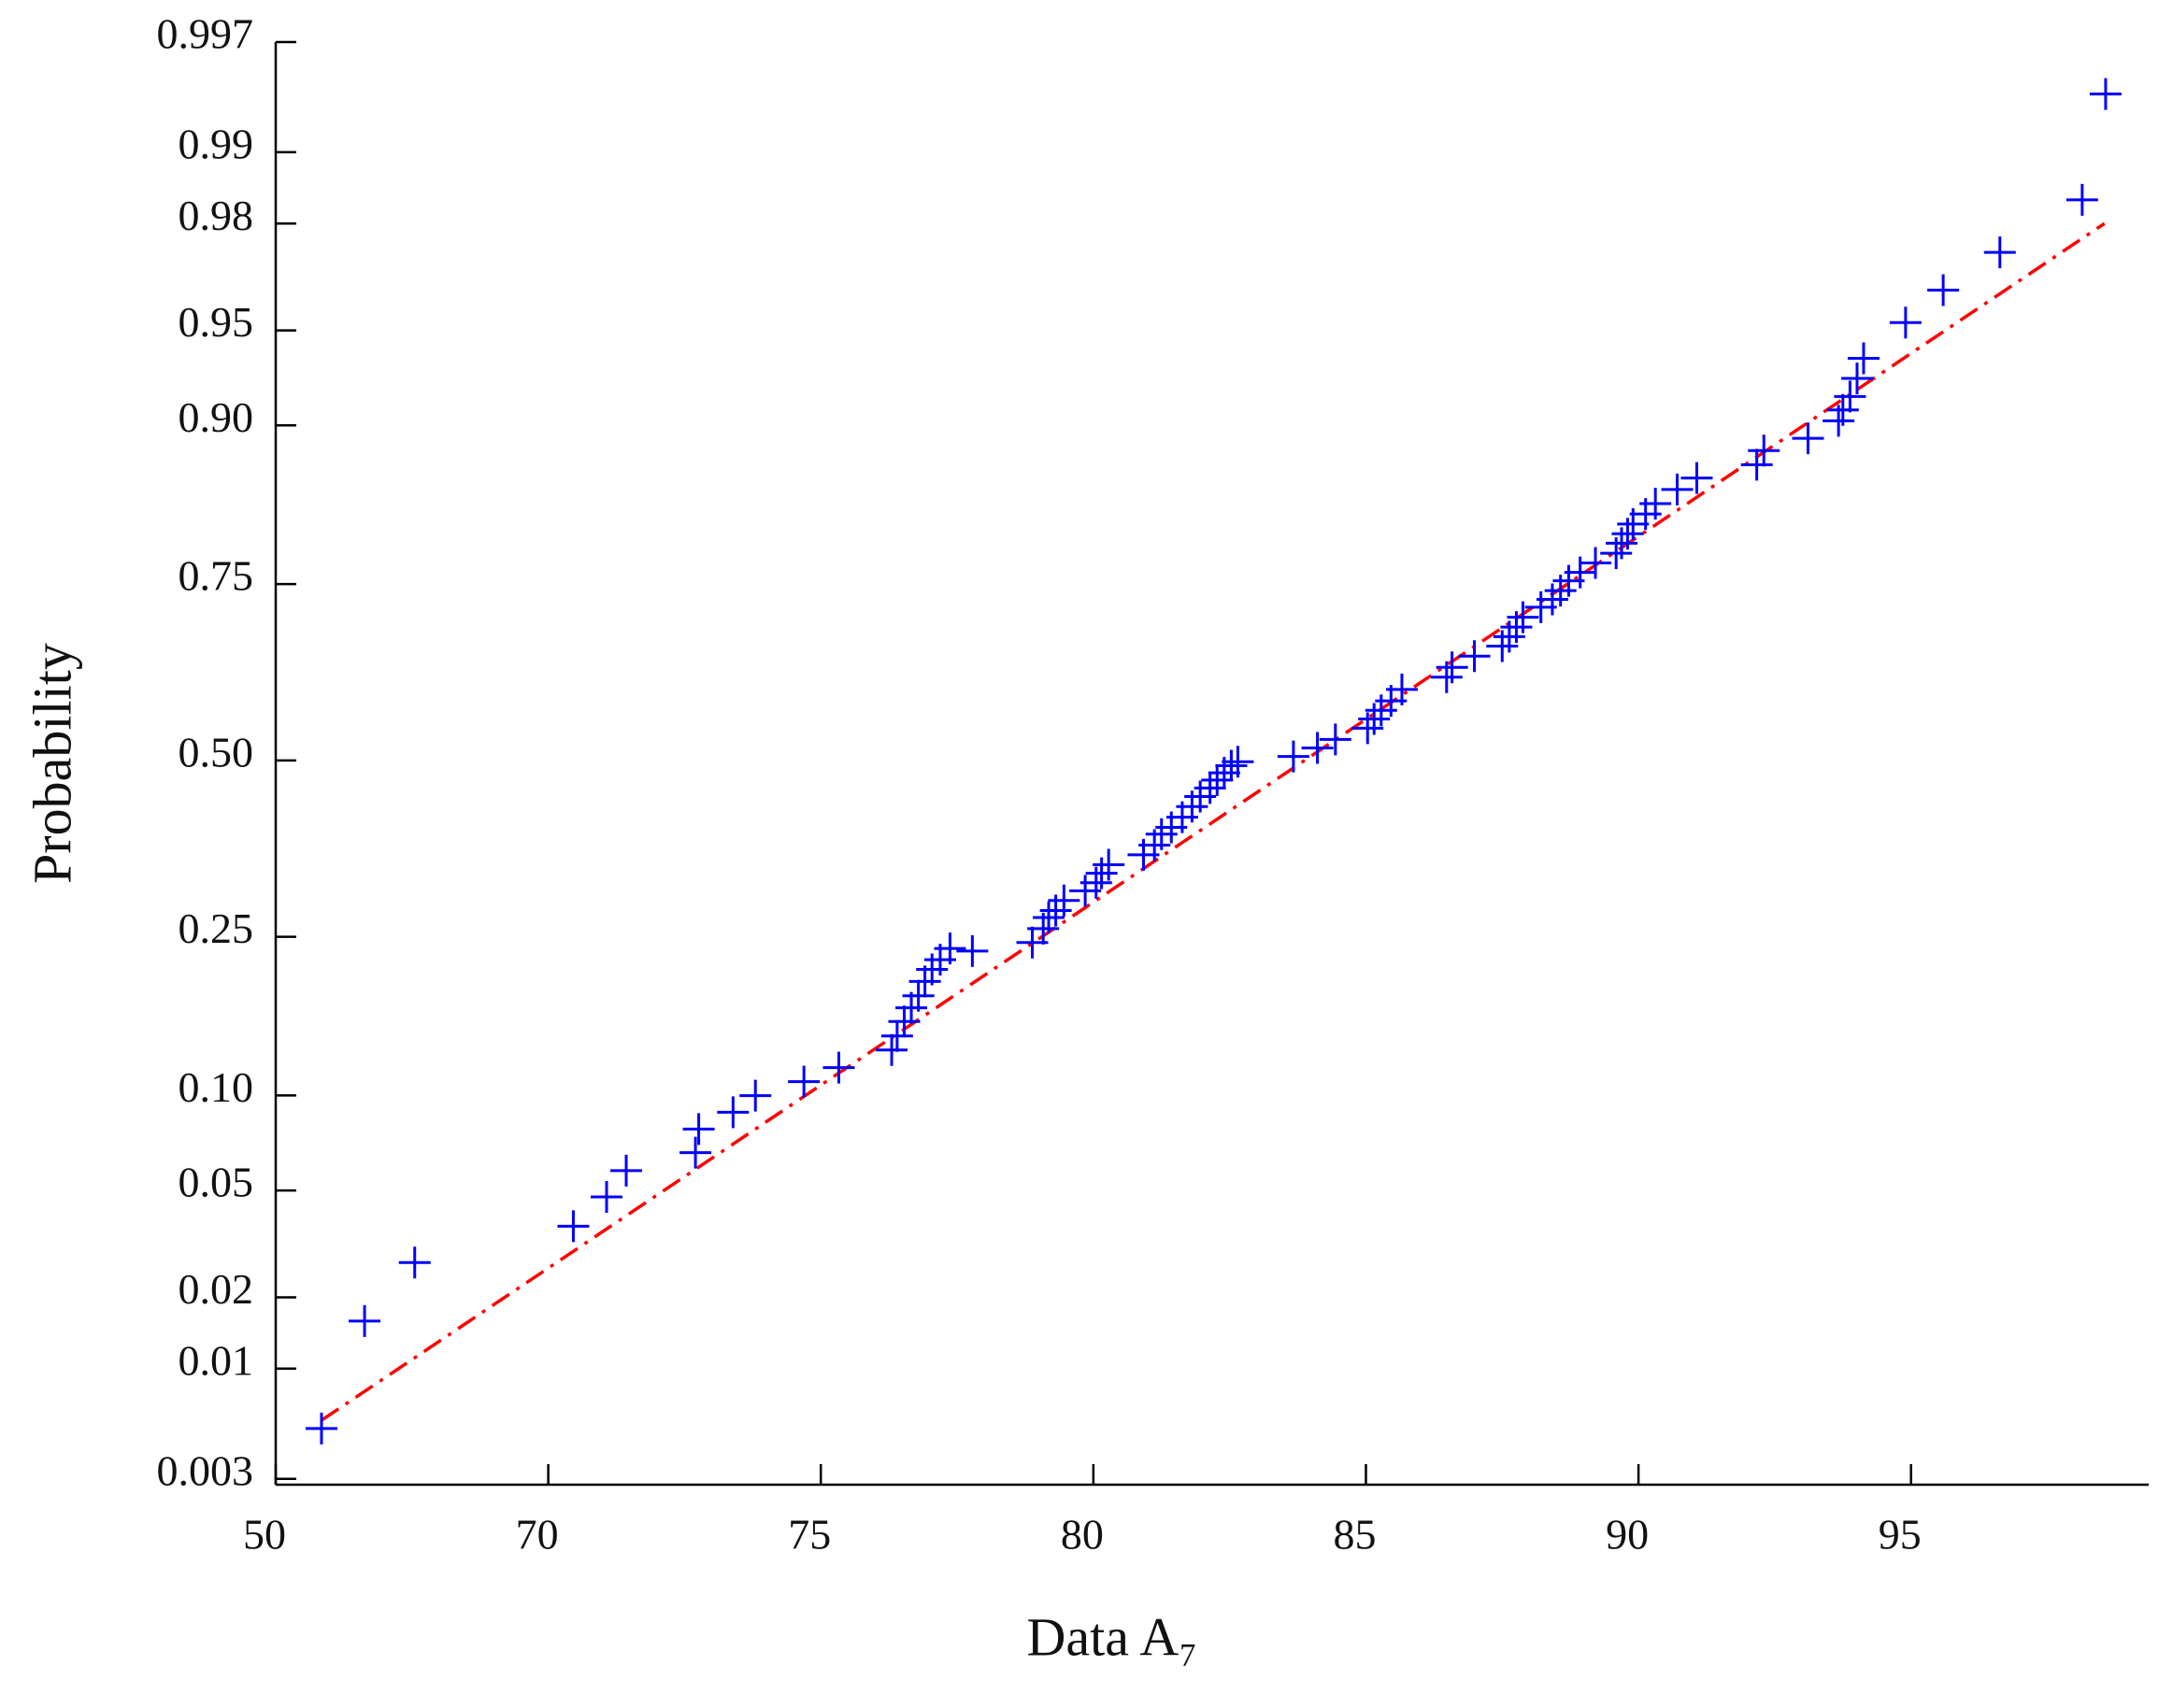 Image resolution: width=2173 pixels, height=1708 pixels. Describe the element at coordinates (216, 417) in the screenshot. I see `y-tick-label: 0.90` at that location.